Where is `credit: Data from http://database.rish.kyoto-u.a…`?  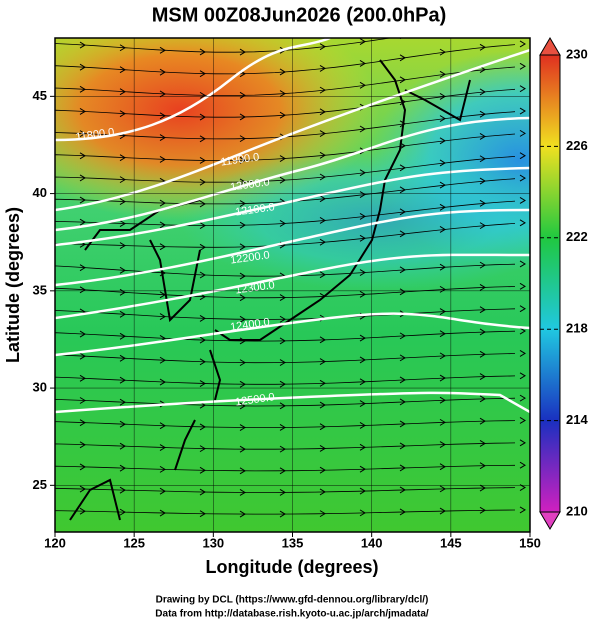 credit: Data from http://database.rish.kyoto-u.a… is located at coordinates (292, 614).